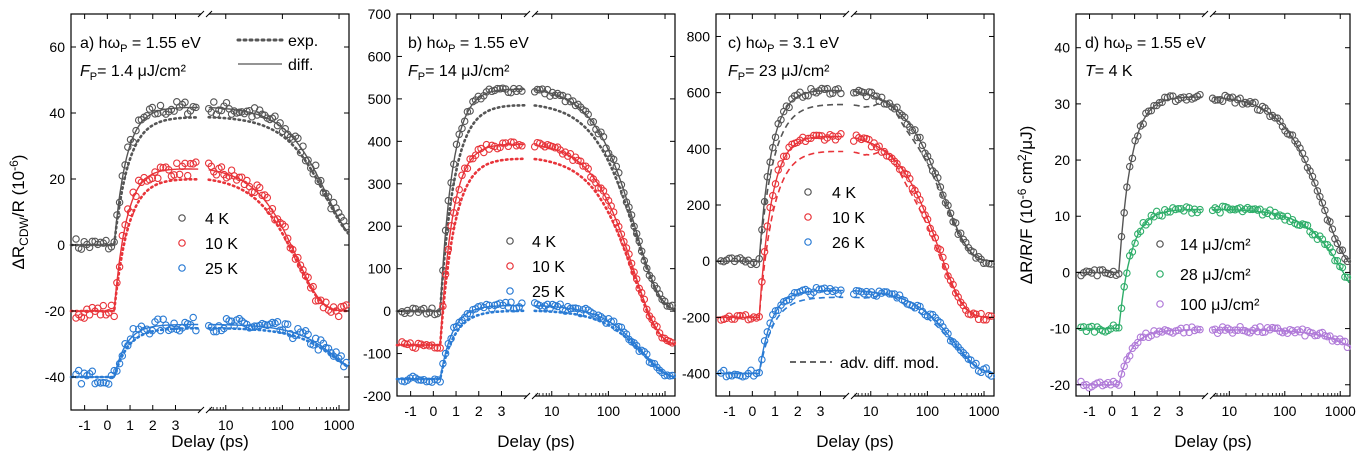  I want to click on panel-d-legend: 14 μJ/cm² 28 μJ/cm² 100 μJ/cm², so click(1208, 275).